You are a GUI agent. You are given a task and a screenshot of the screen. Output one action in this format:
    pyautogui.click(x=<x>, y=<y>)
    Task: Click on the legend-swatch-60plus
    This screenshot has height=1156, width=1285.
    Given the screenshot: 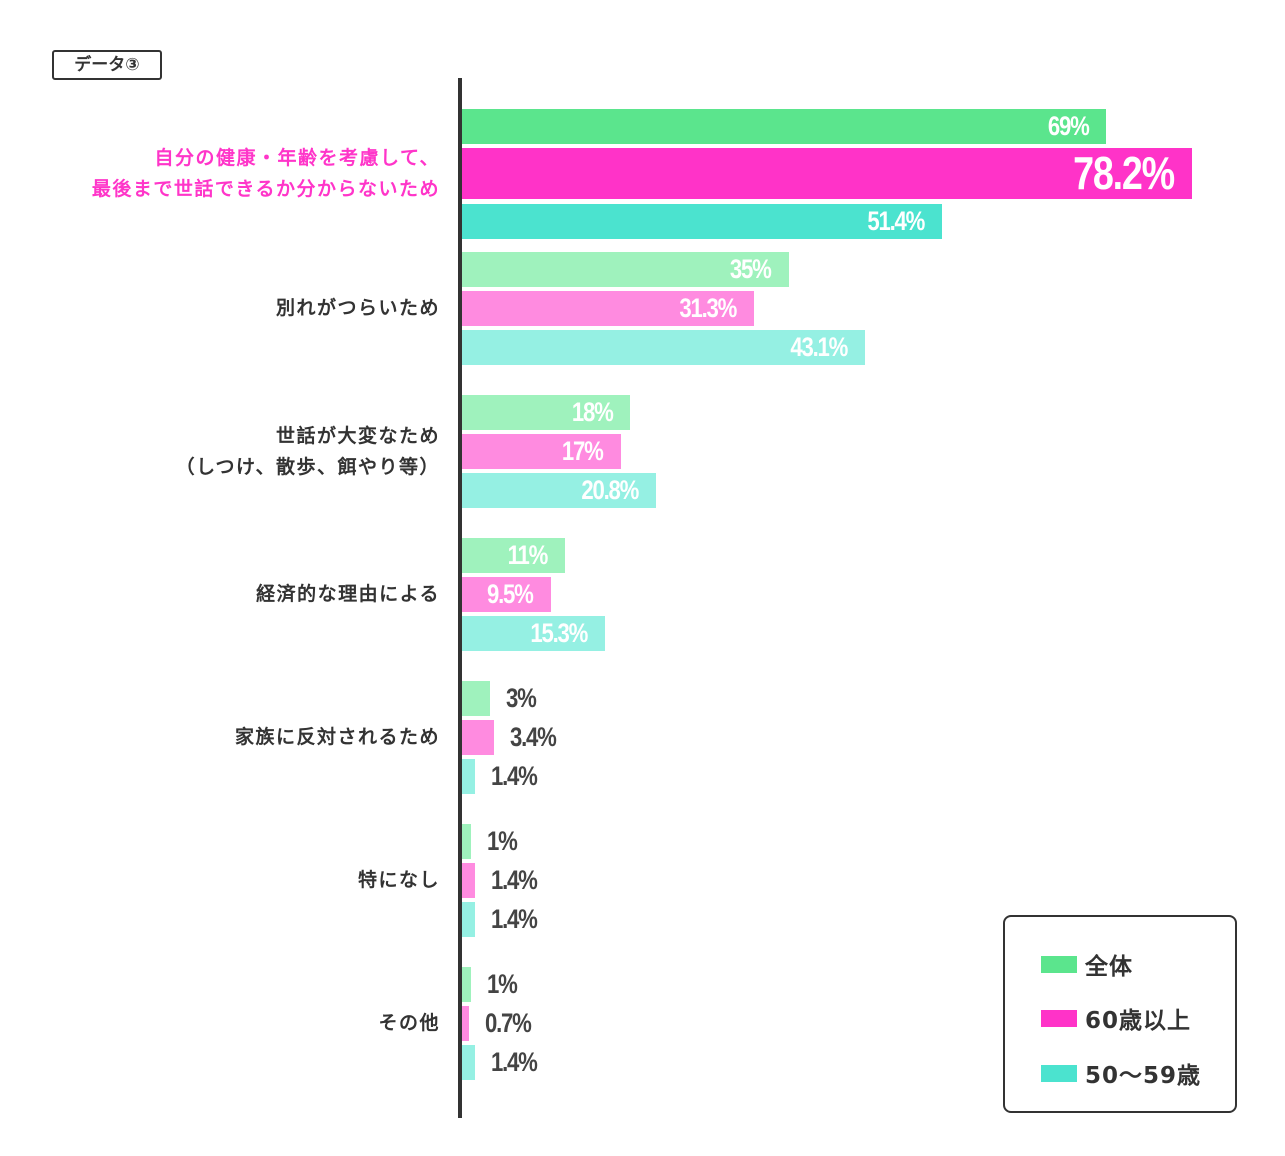 What is the action you would take?
    pyautogui.click(x=1059, y=1018)
    